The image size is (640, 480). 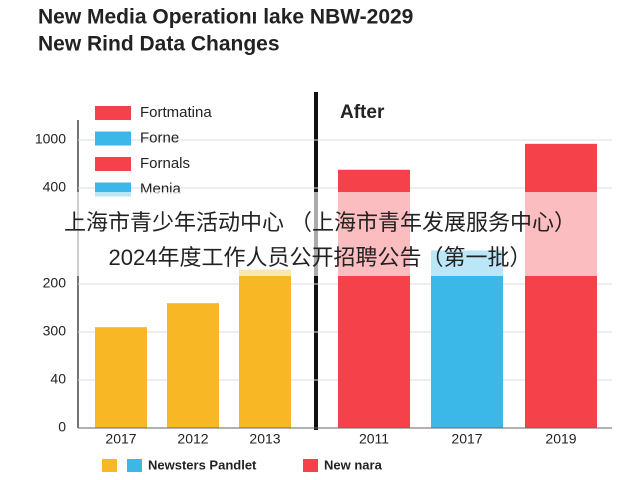 What do you see at coordinates (264, 439) in the screenshot?
I see `x-tick-label: 2013` at bounding box center [264, 439].